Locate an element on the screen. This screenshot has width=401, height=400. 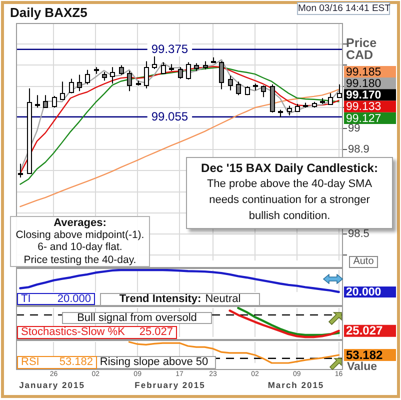
note-box: Dec '15 BAX Daily Candlestick: The probe above the 40-day SMA needs continuation for a stronger bullish condition. is located at coordinates (289, 193).